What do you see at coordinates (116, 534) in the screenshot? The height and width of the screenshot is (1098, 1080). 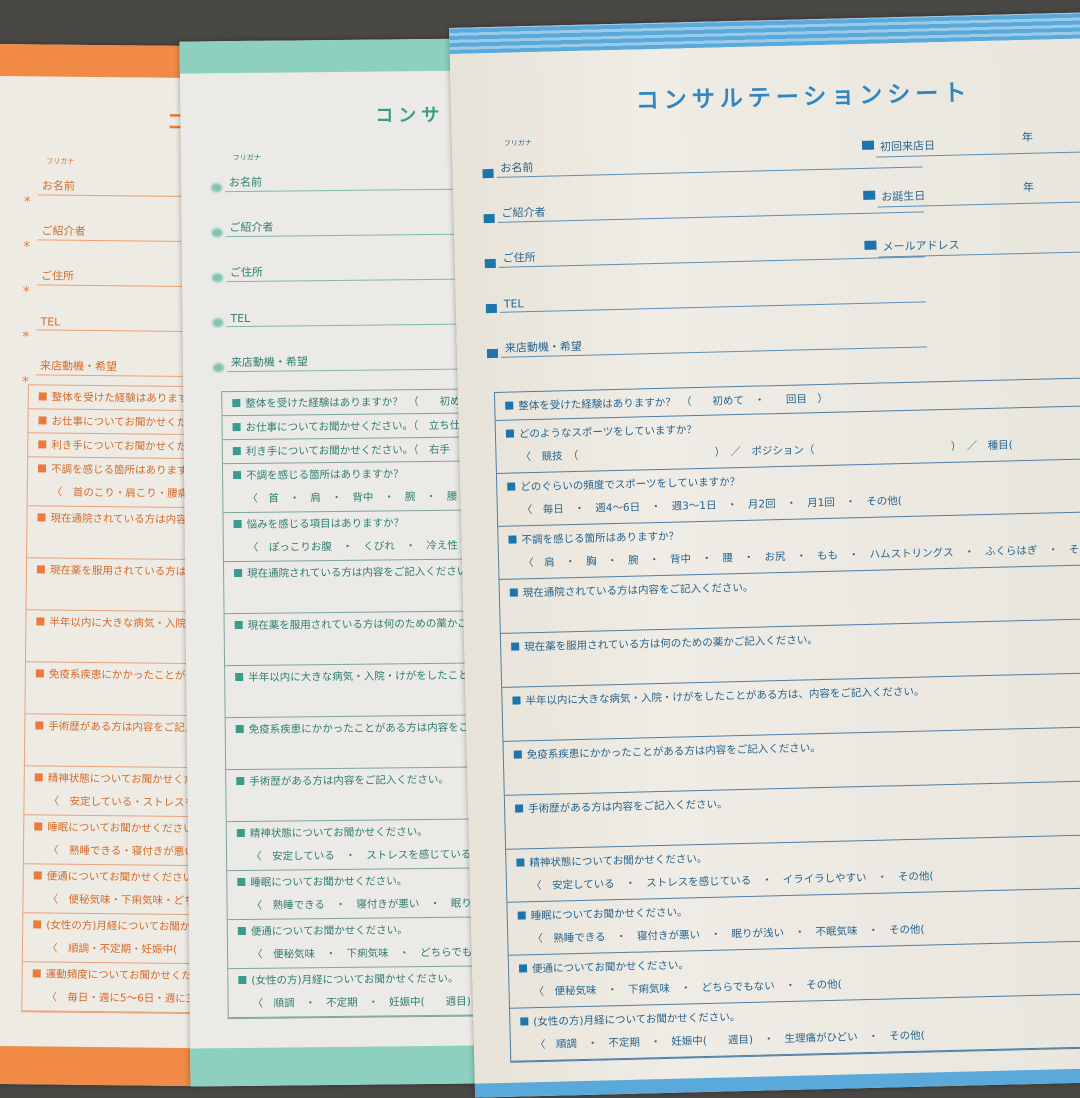 I see `question-row: 現在通院されている方は内容を` at bounding box center [116, 534].